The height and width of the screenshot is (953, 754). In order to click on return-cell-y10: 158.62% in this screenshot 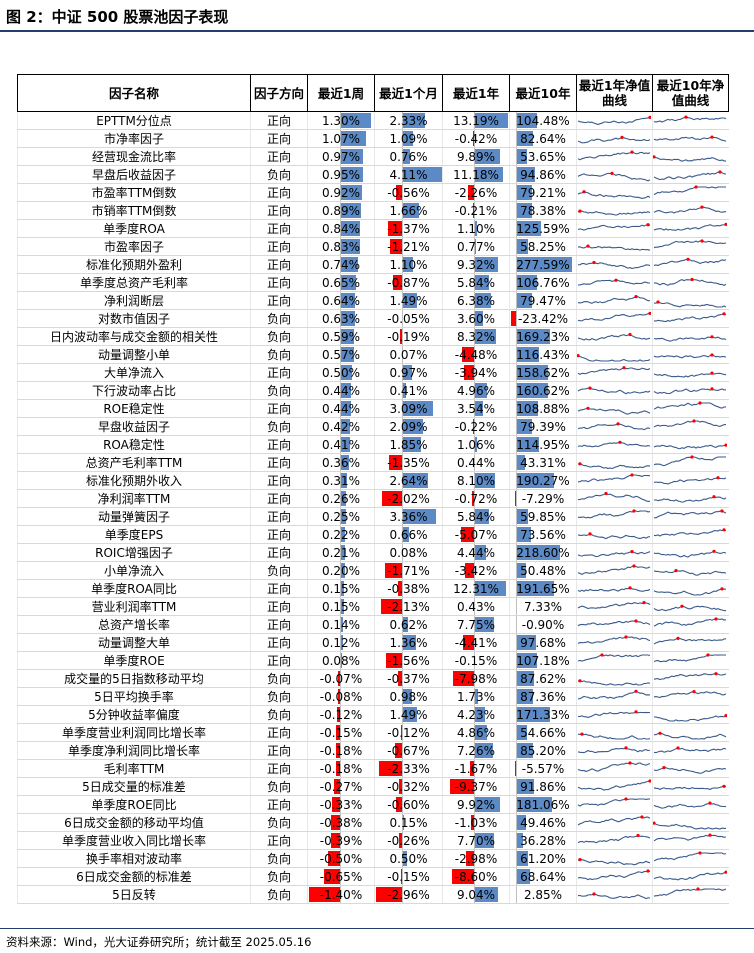, I will do `click(543, 372)`.